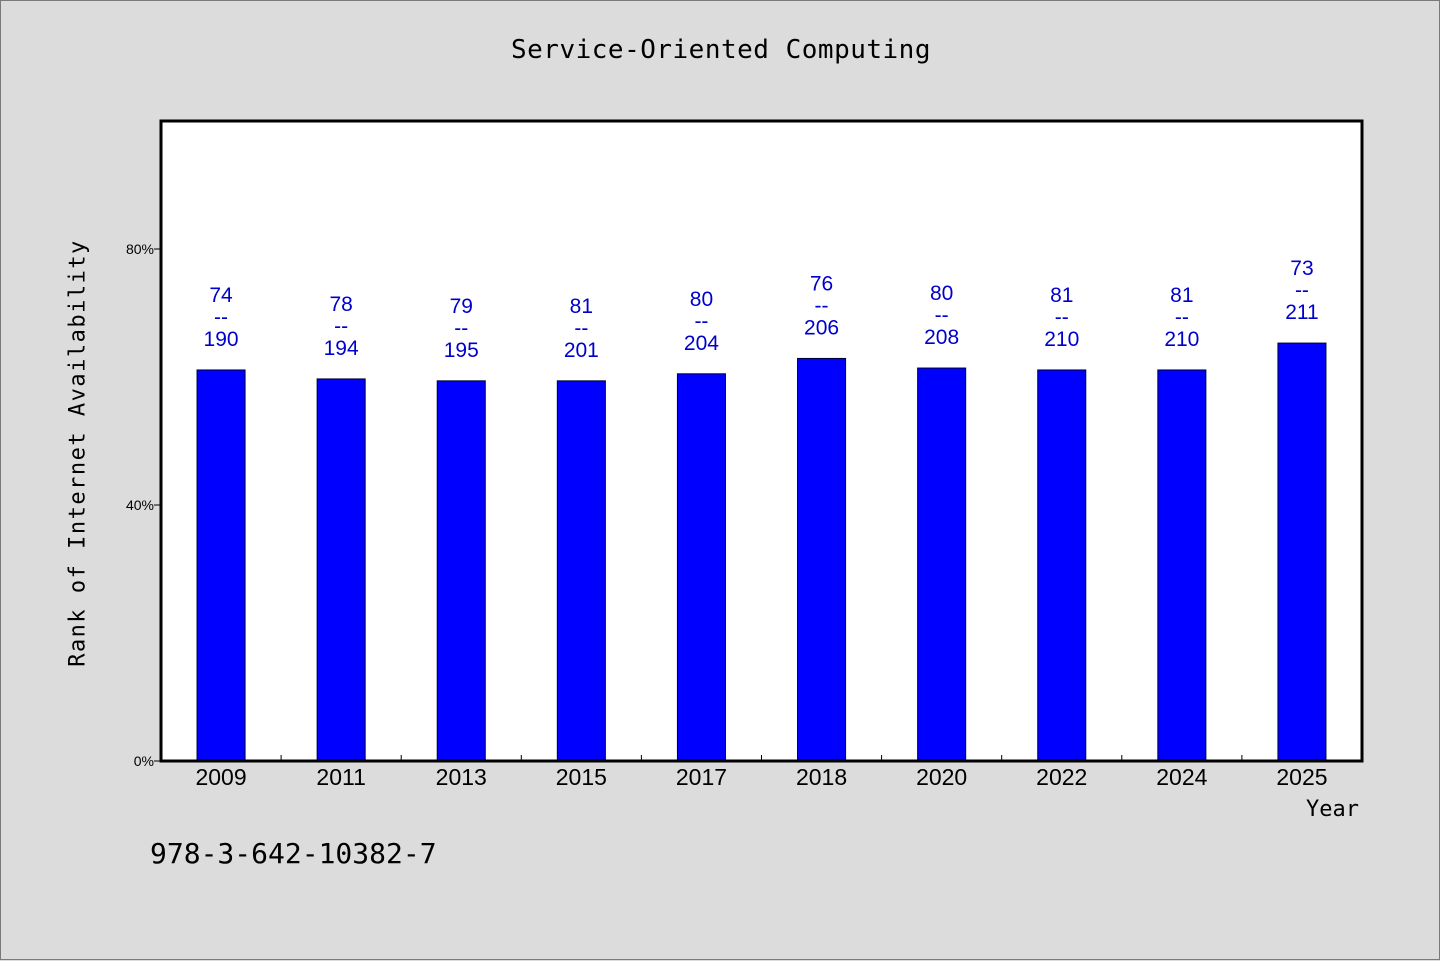 The width and height of the screenshot is (1440, 961). Describe the element at coordinates (942, 564) in the screenshot. I see `bar-2020` at that location.